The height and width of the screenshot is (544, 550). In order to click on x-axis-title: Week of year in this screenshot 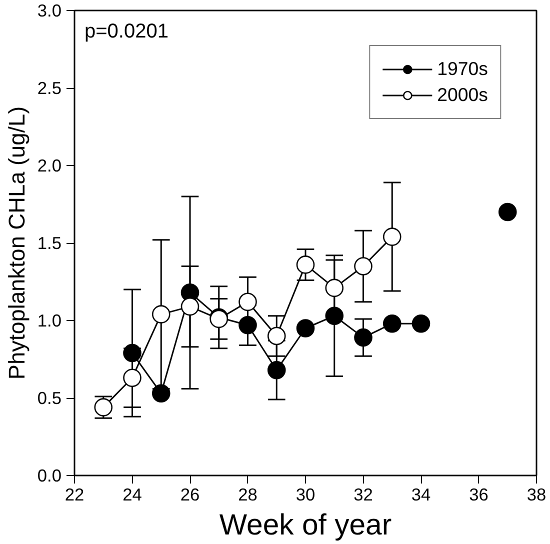, I will do `click(305, 525)`.